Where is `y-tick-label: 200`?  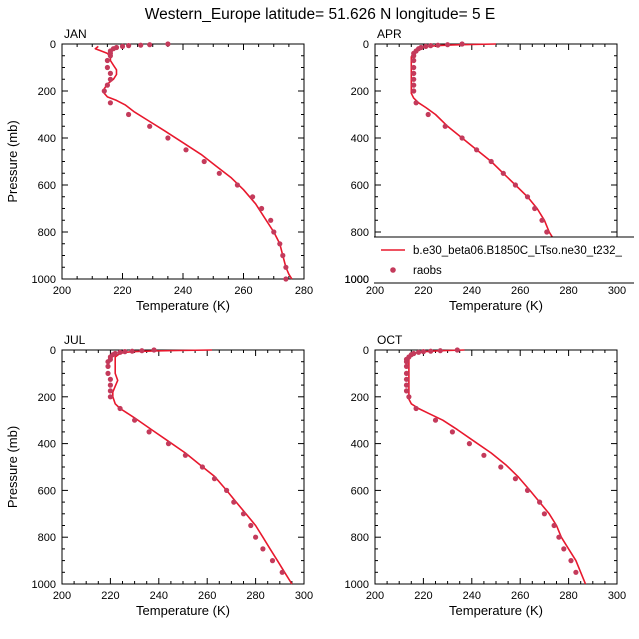 y-tick-label: 200 is located at coordinates (47, 92).